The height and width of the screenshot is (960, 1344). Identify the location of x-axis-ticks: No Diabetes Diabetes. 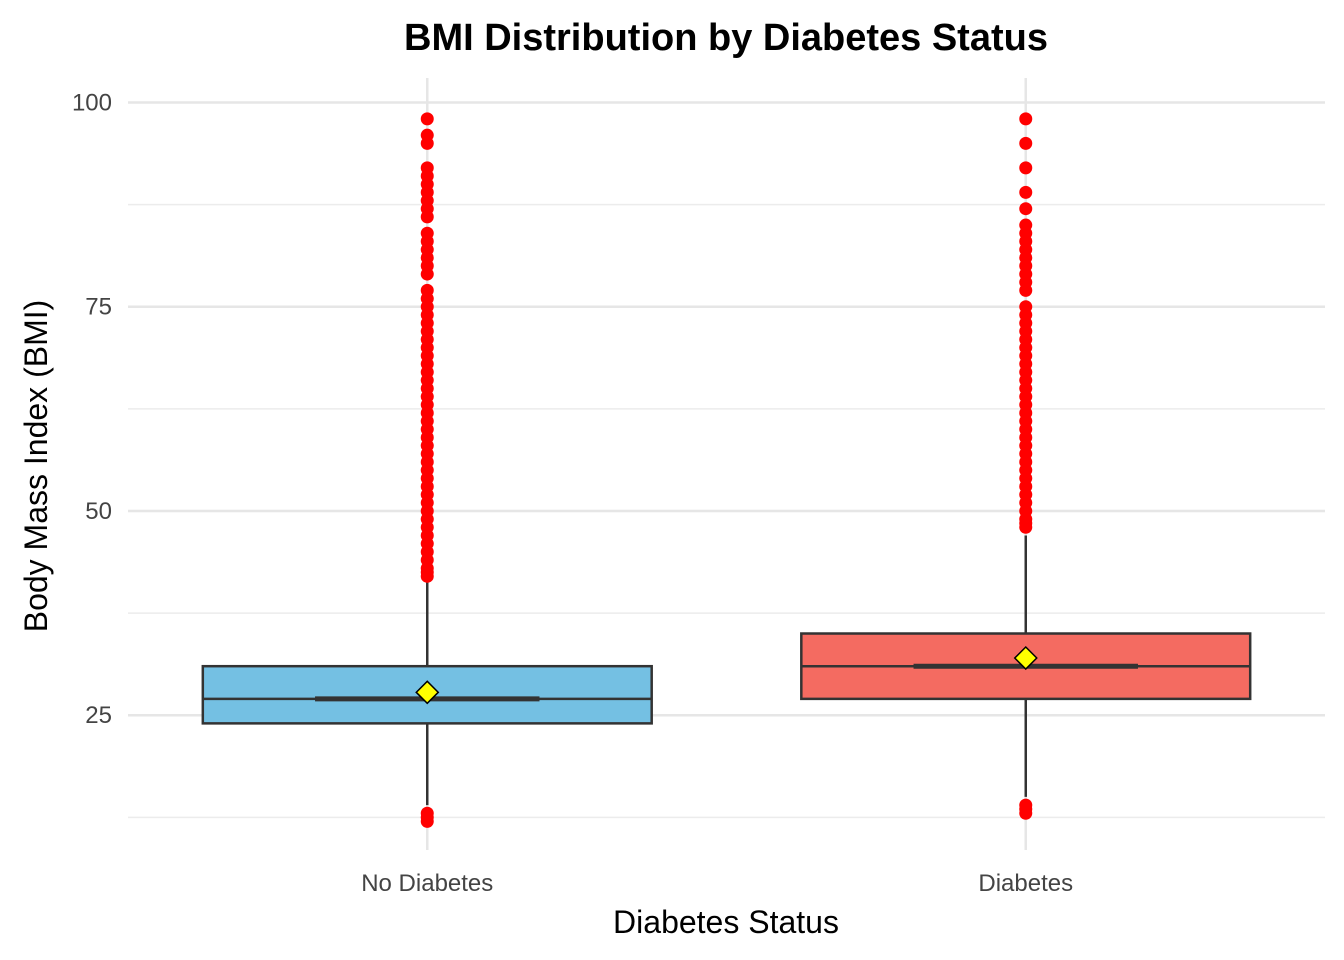
(717, 883).